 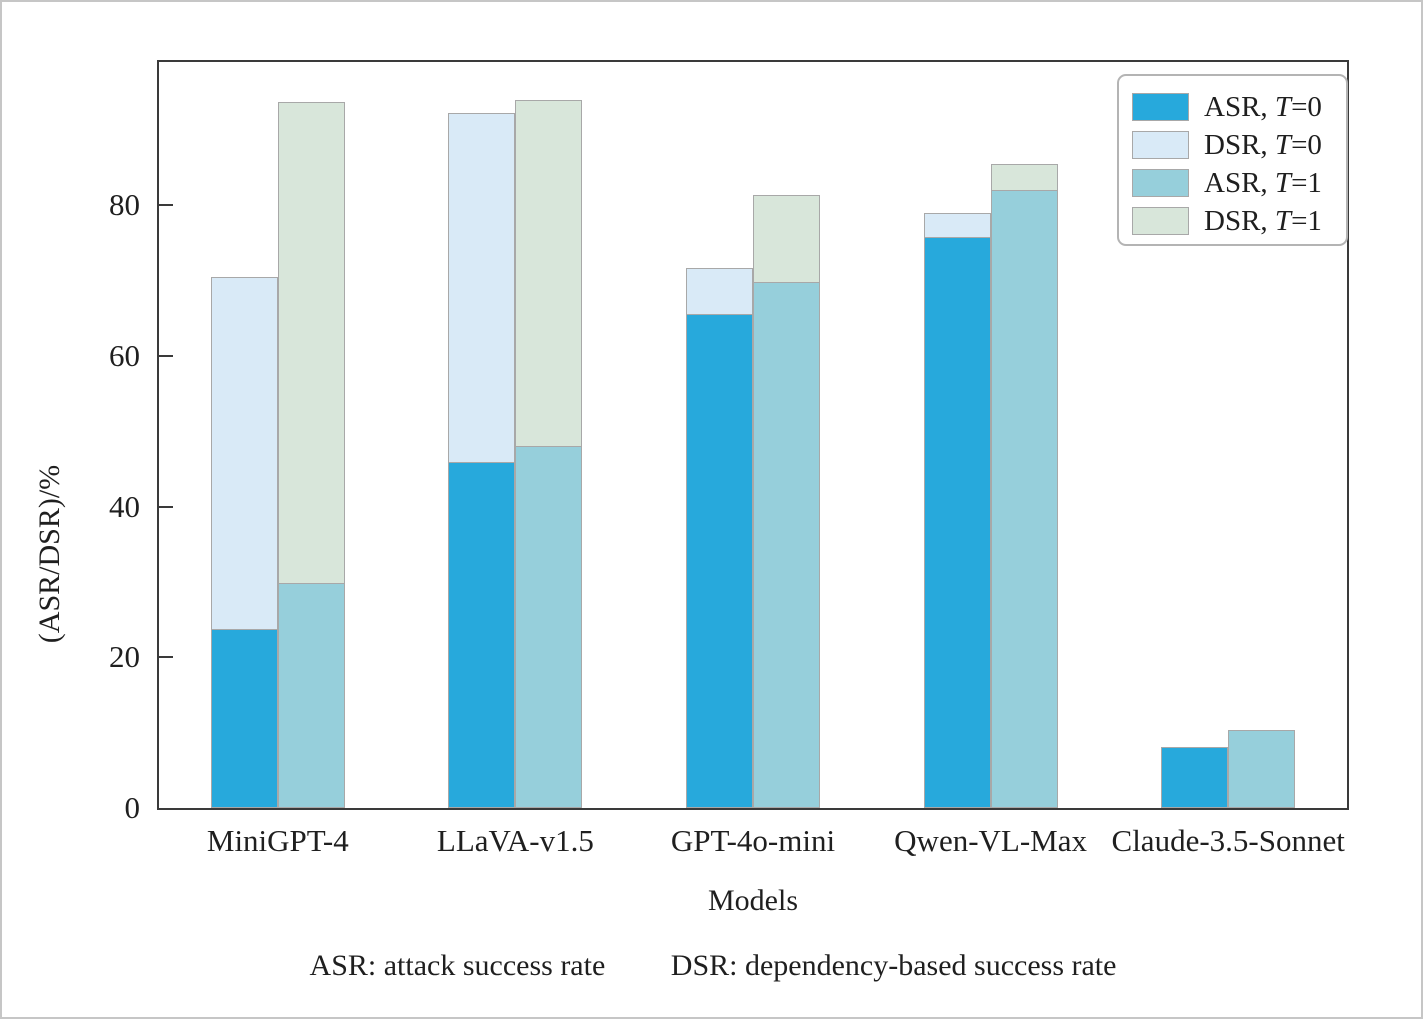 I want to click on bar-asr-t-0-qwen-vl-max, so click(x=957, y=522).